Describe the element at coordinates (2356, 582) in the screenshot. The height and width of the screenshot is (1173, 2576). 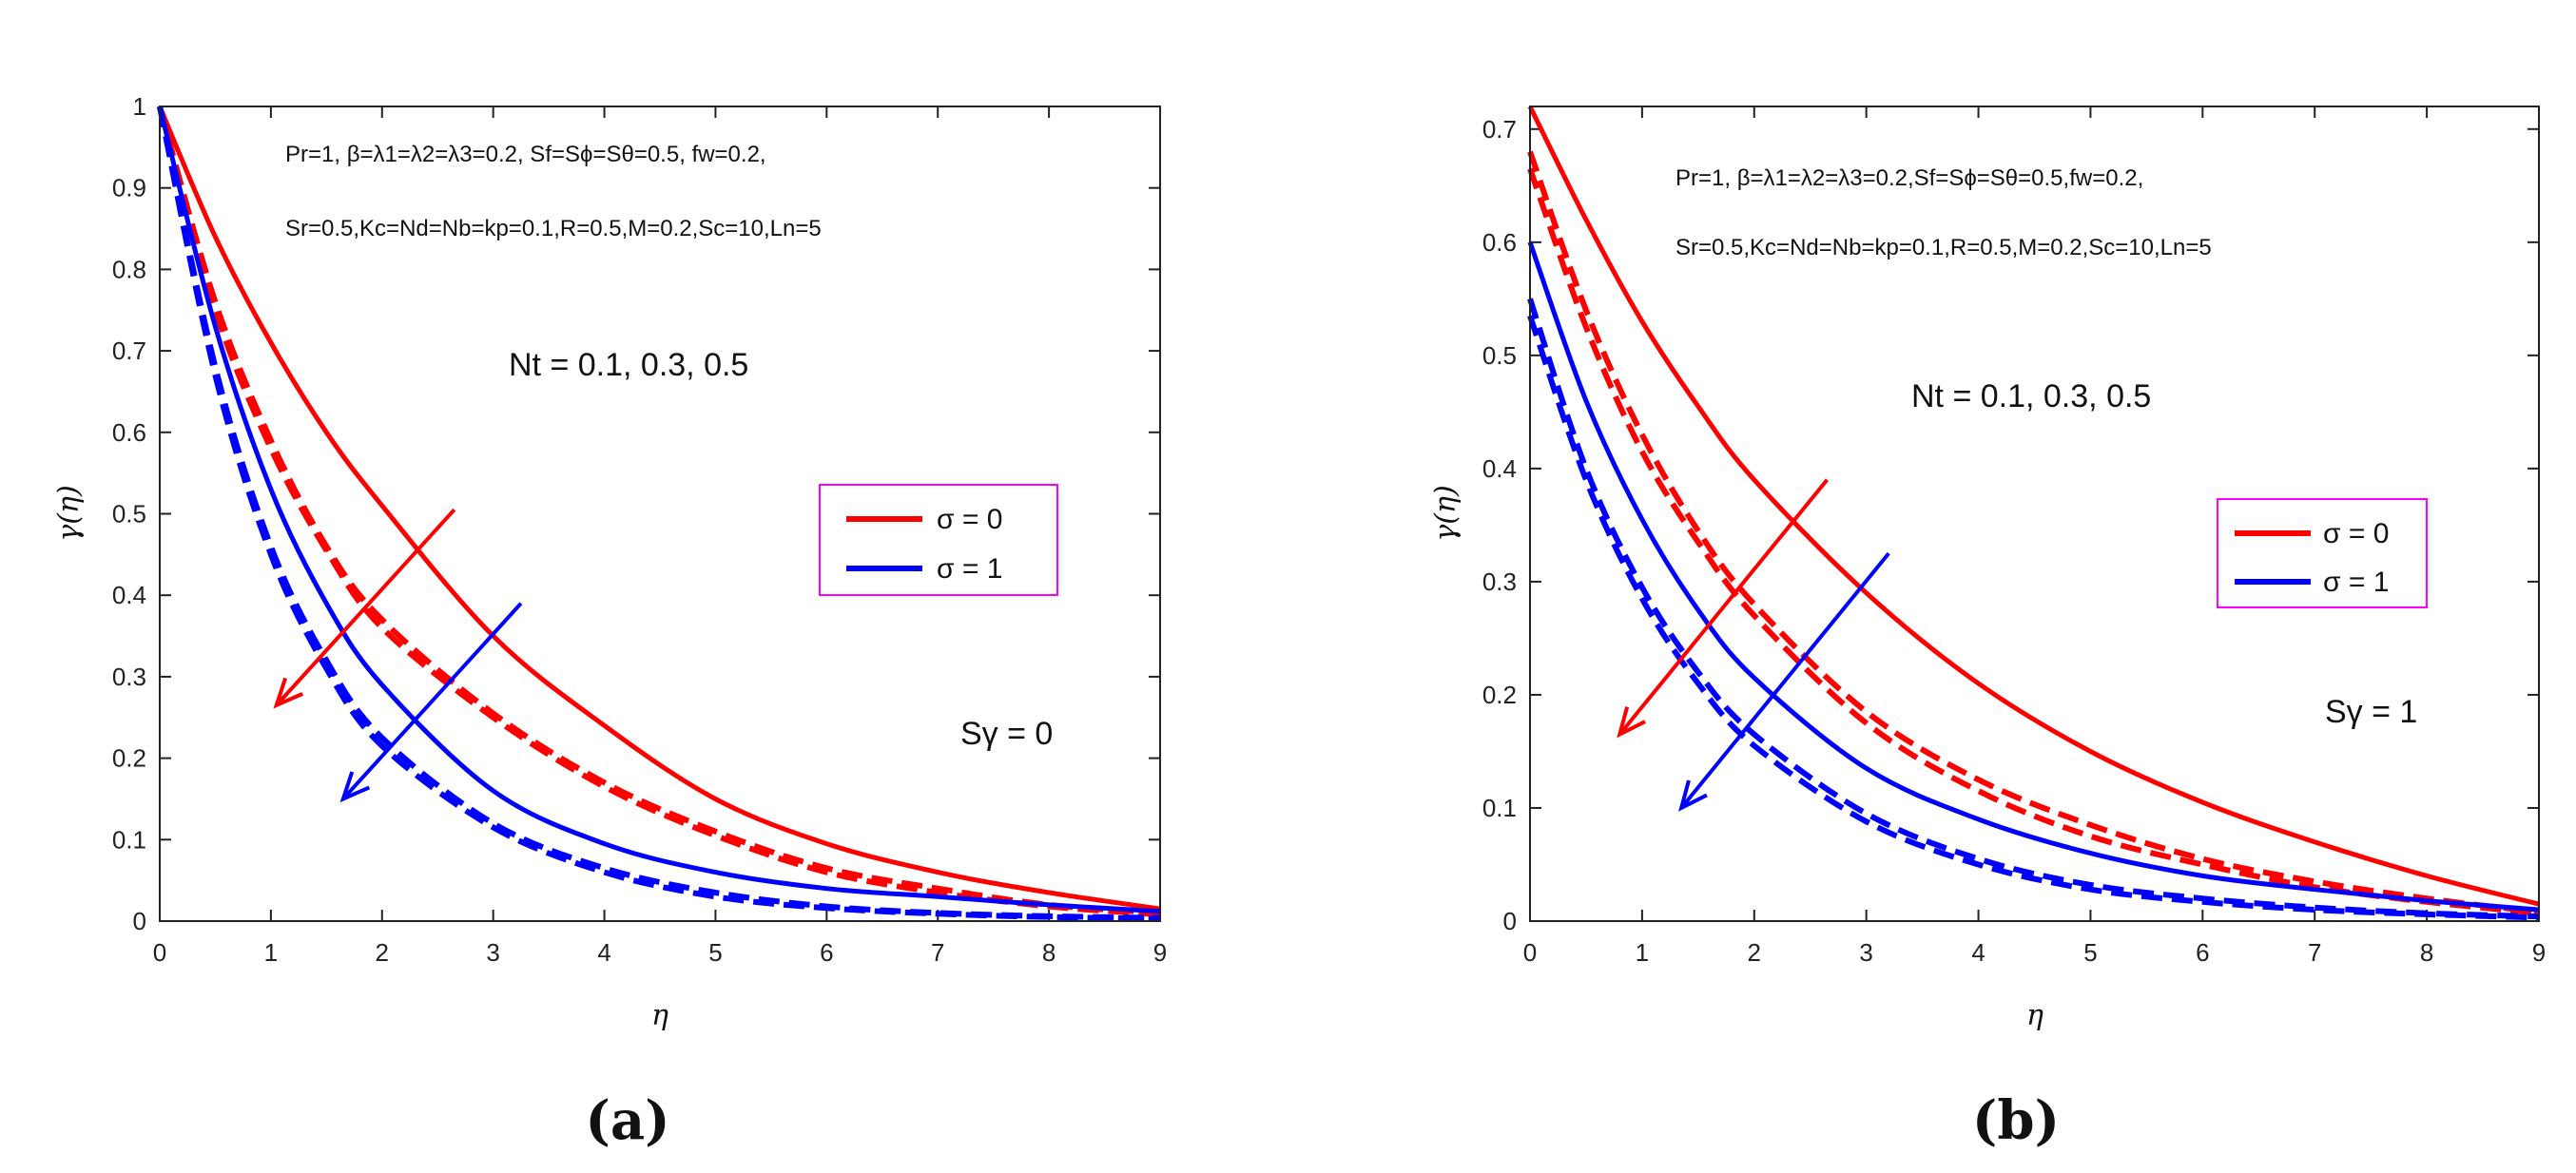
I see `b-legend-label-sigma1: σ = 1` at that location.